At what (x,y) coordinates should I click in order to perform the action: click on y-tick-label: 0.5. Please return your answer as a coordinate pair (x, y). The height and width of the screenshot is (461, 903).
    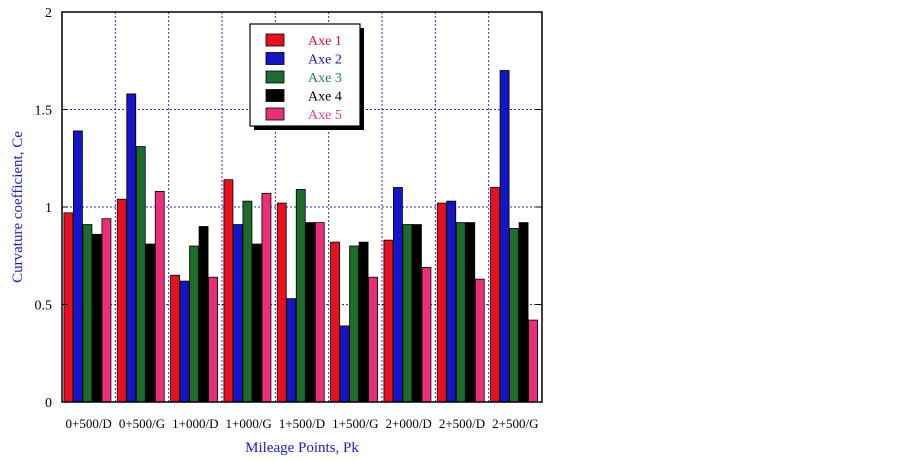
    Looking at the image, I should click on (44, 306).